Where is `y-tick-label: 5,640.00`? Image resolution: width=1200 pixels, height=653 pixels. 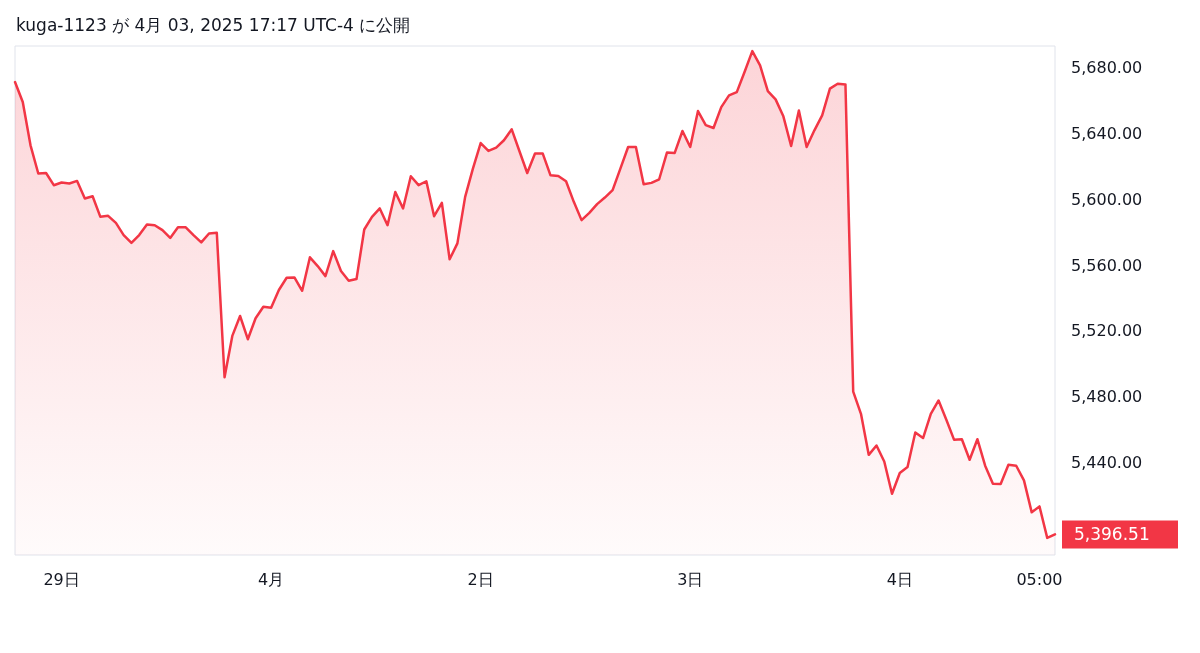 y-tick-label: 5,640.00 is located at coordinates (1107, 133).